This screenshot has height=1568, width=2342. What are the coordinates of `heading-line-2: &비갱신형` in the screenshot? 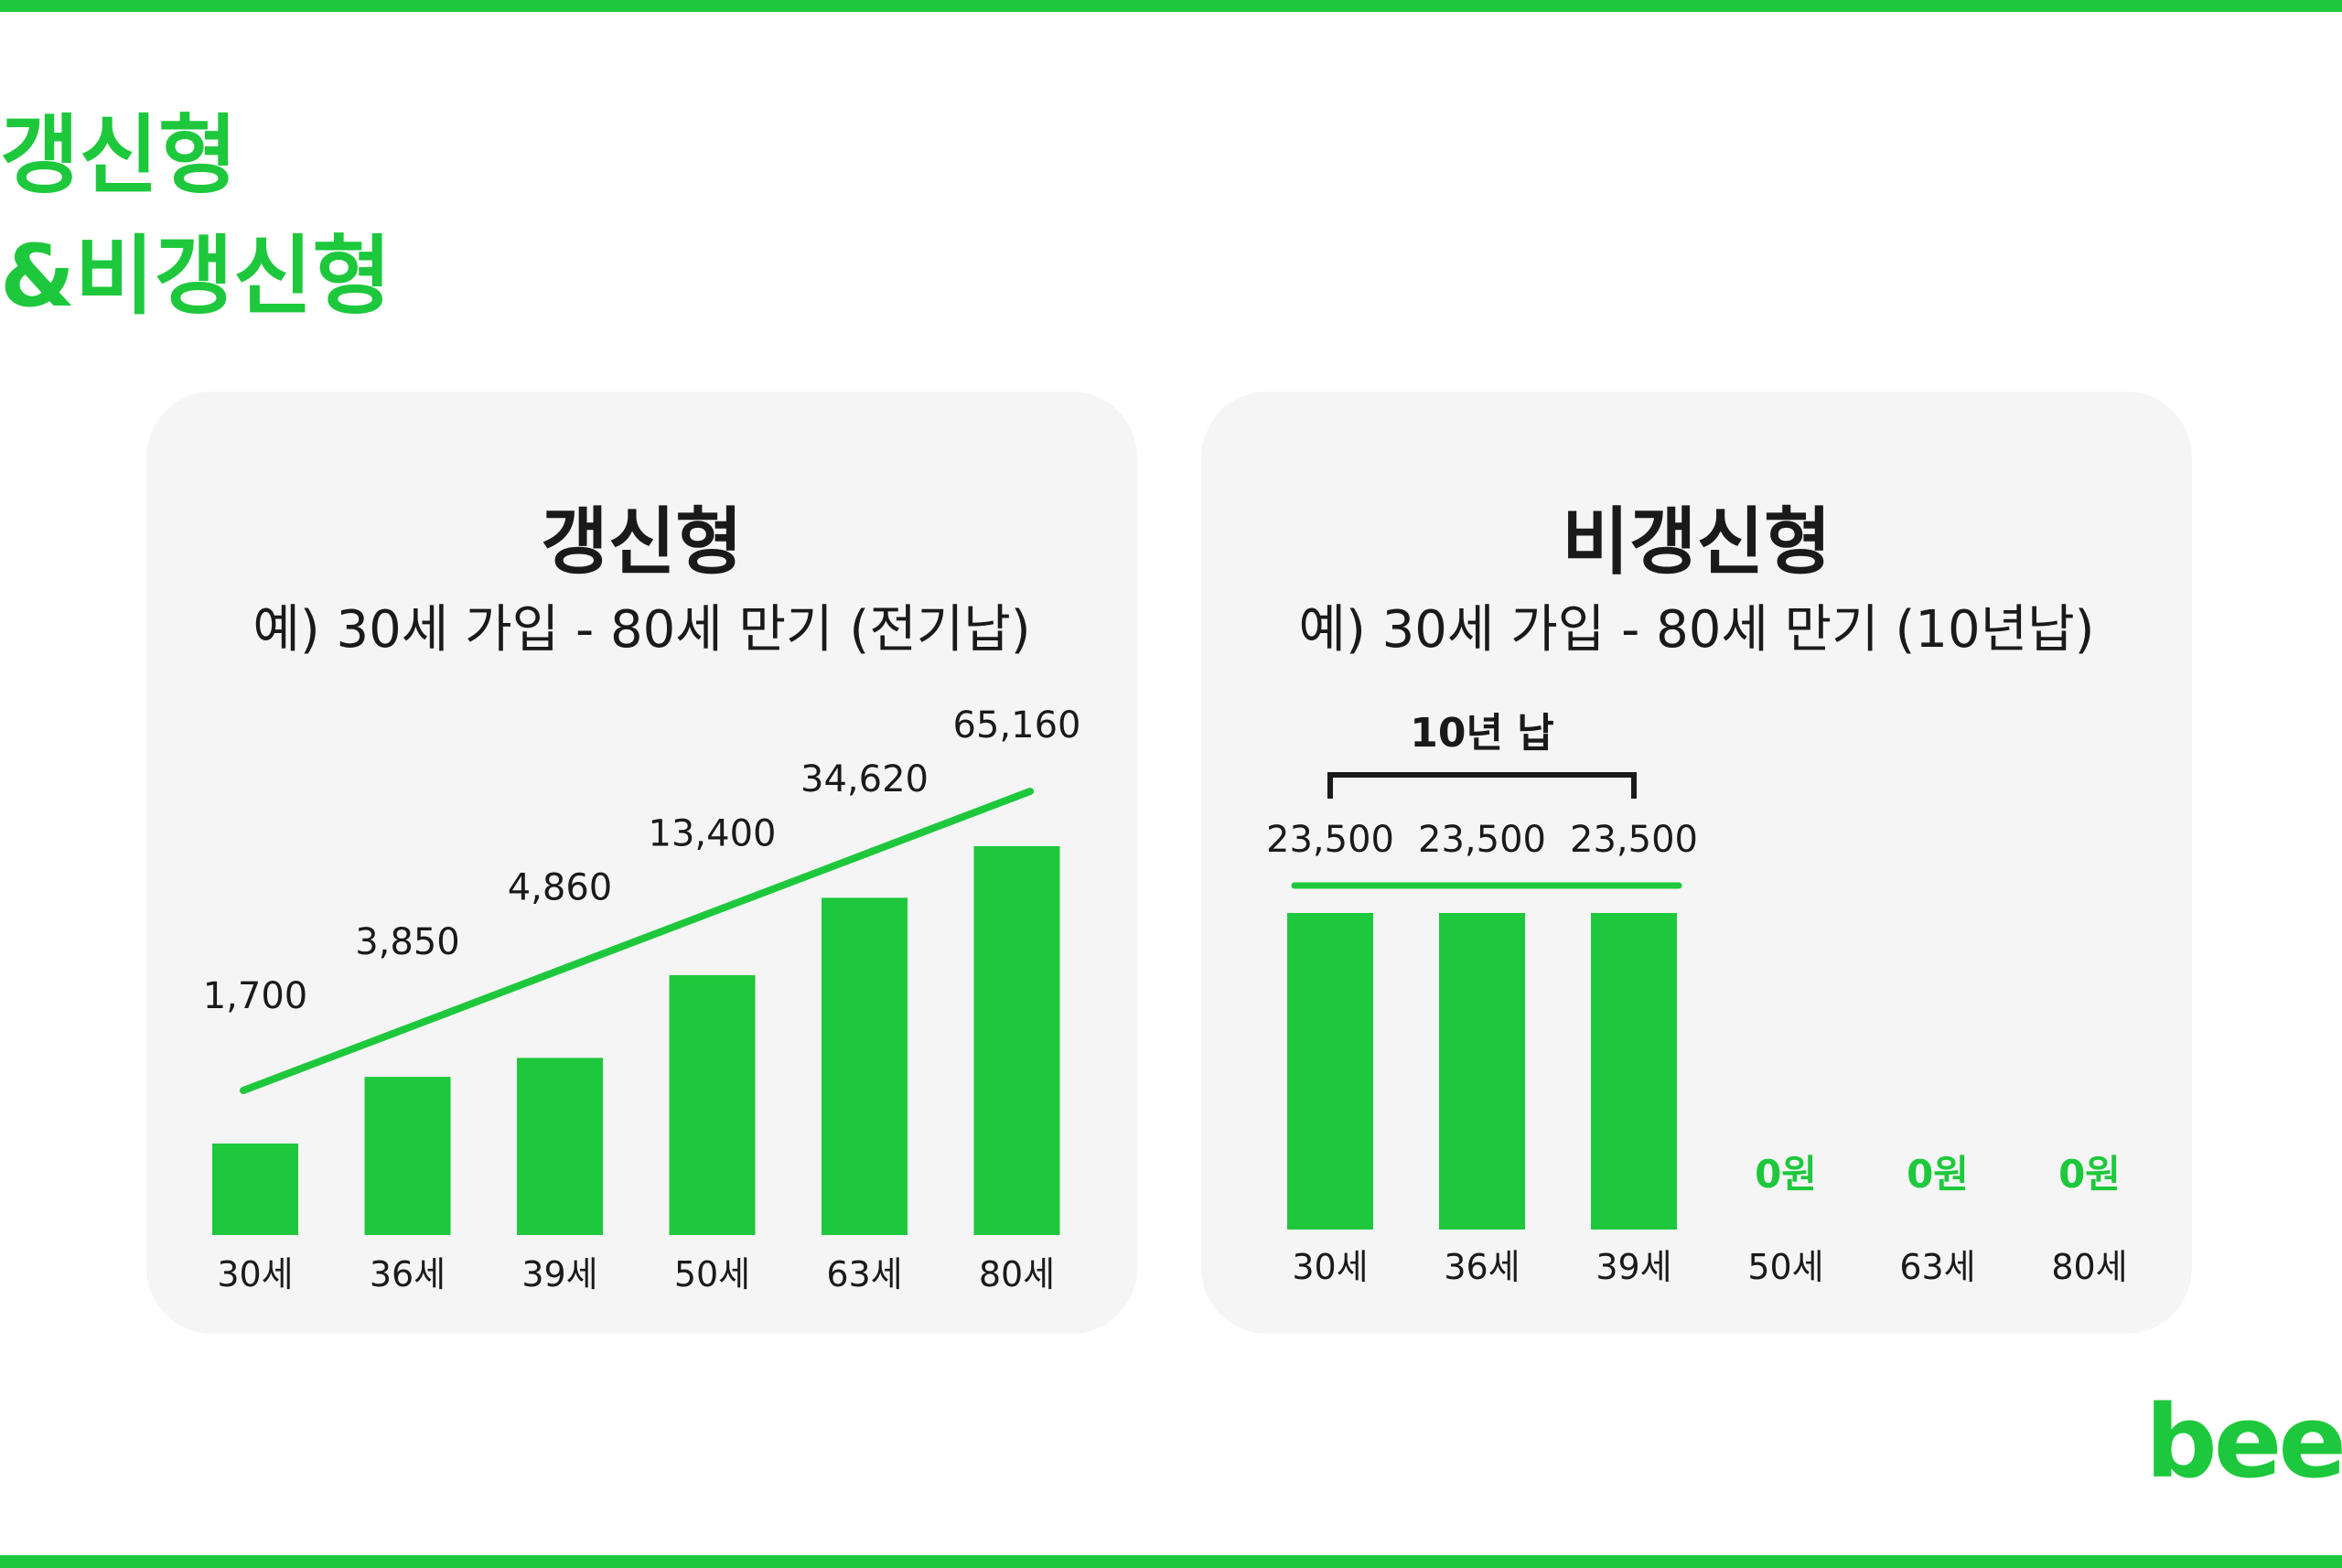 It's located at (196, 277).